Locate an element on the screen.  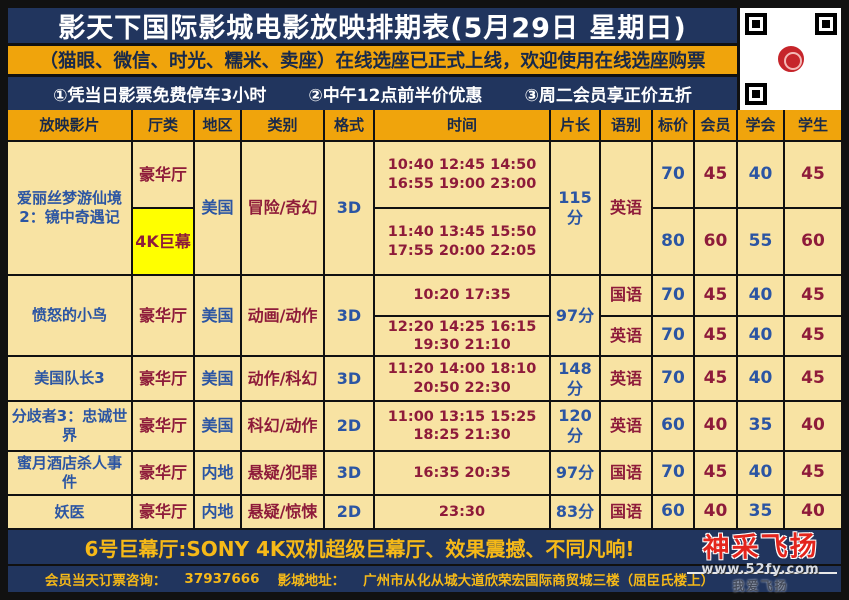
duration-cell: 120分 is located at coordinates (576, 426).